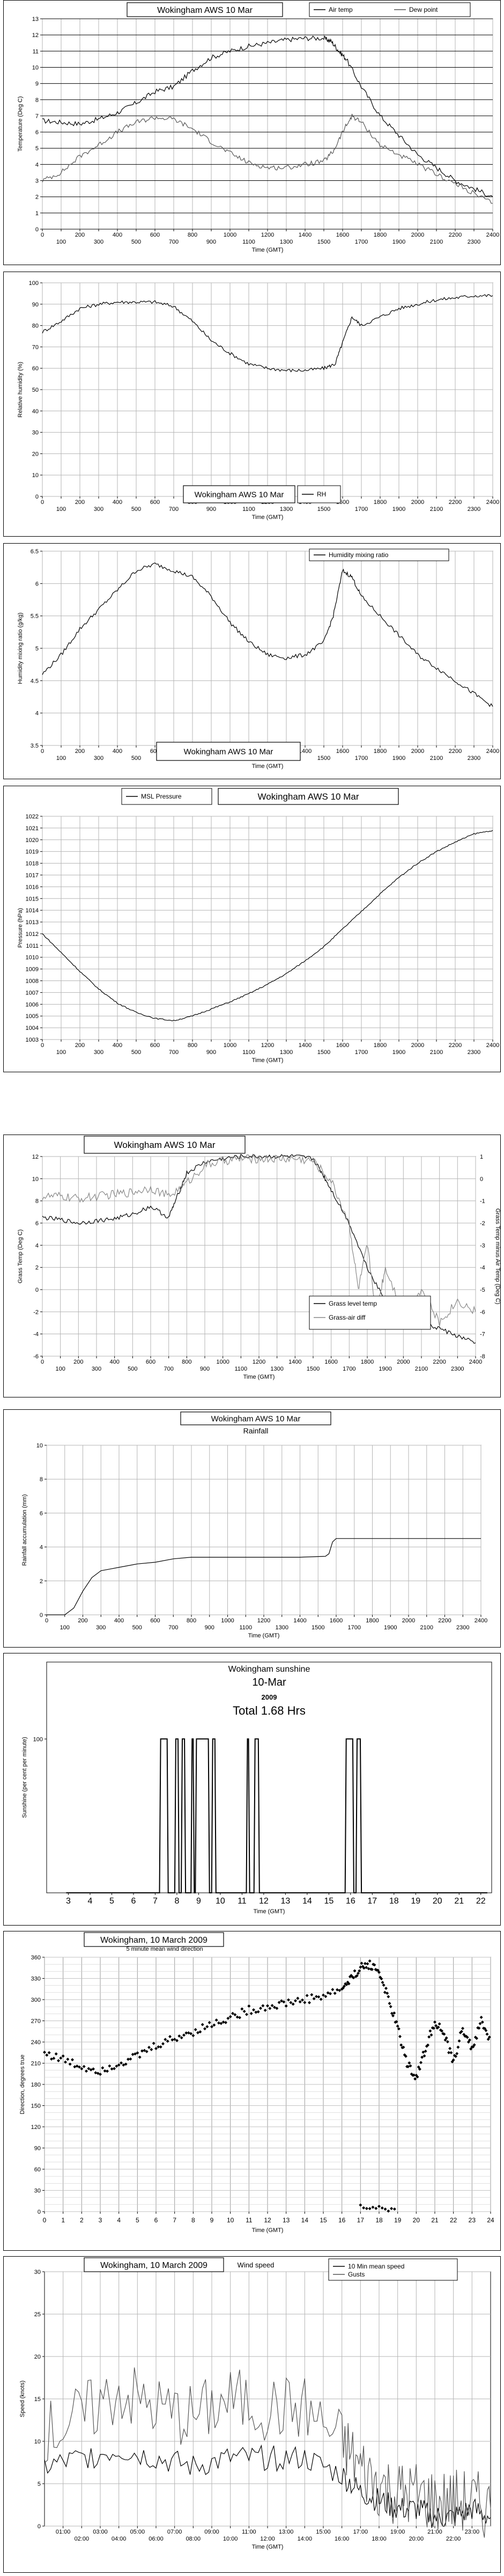  I want to click on x-tick-label: 15, so click(328, 1901).